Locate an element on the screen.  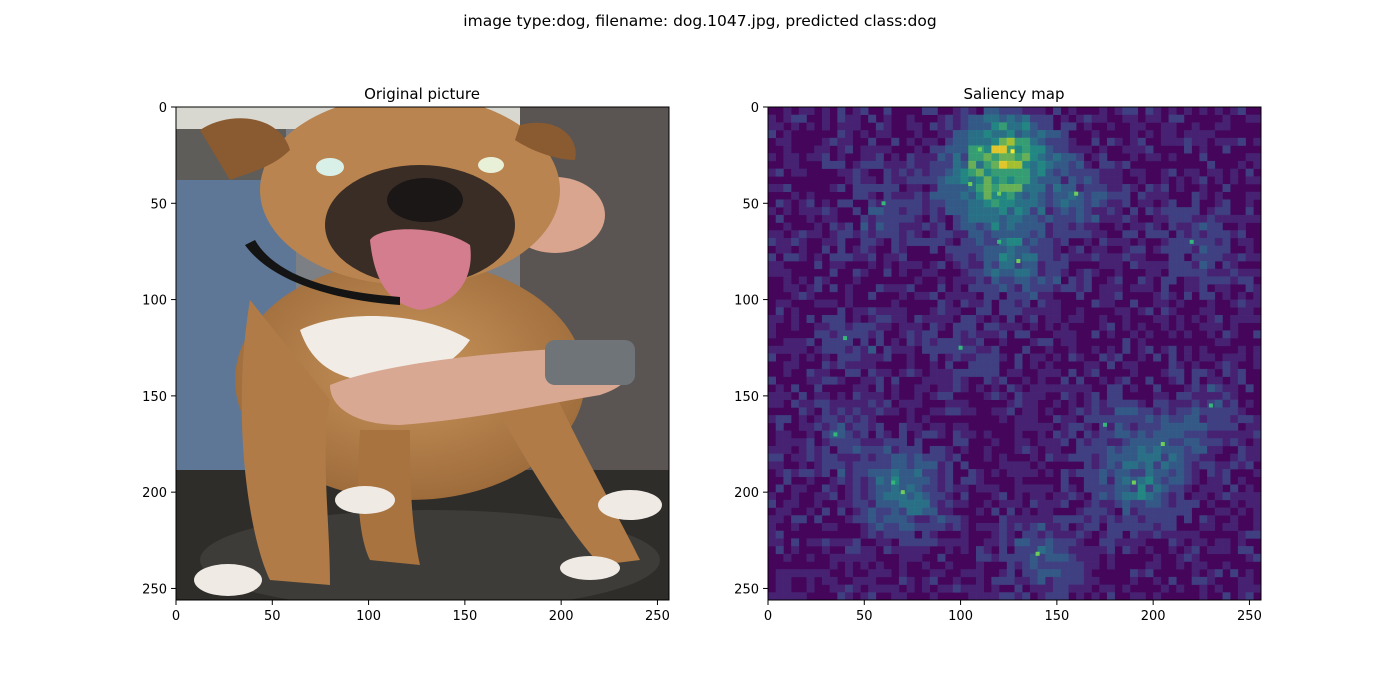
x-tick-label: 50 is located at coordinates (272, 616).